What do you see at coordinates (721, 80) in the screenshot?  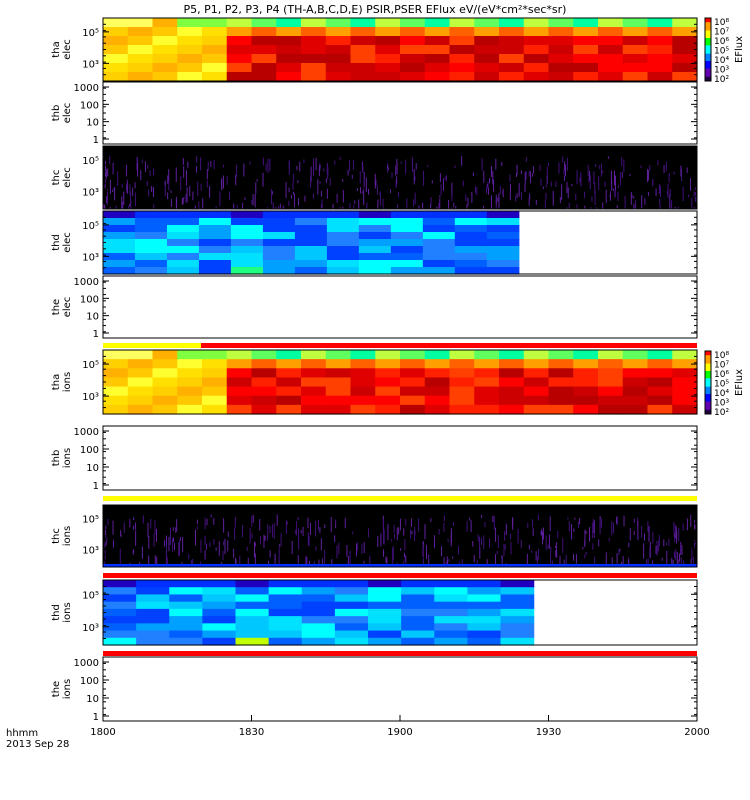 I see `colorbar-tick-label: 10²` at bounding box center [721, 80].